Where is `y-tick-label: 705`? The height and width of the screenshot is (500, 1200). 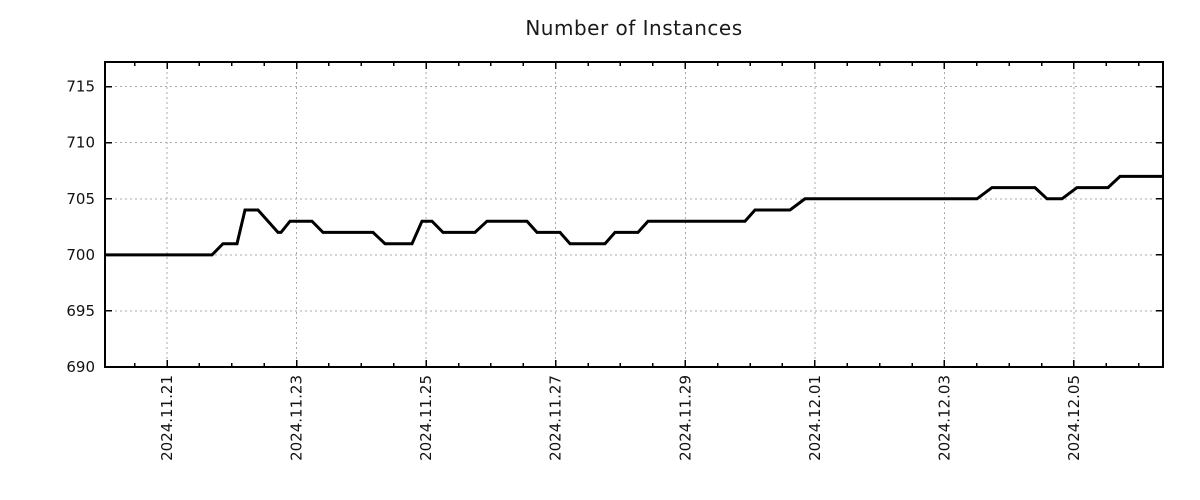
y-tick-label: 705 is located at coordinates (80, 199).